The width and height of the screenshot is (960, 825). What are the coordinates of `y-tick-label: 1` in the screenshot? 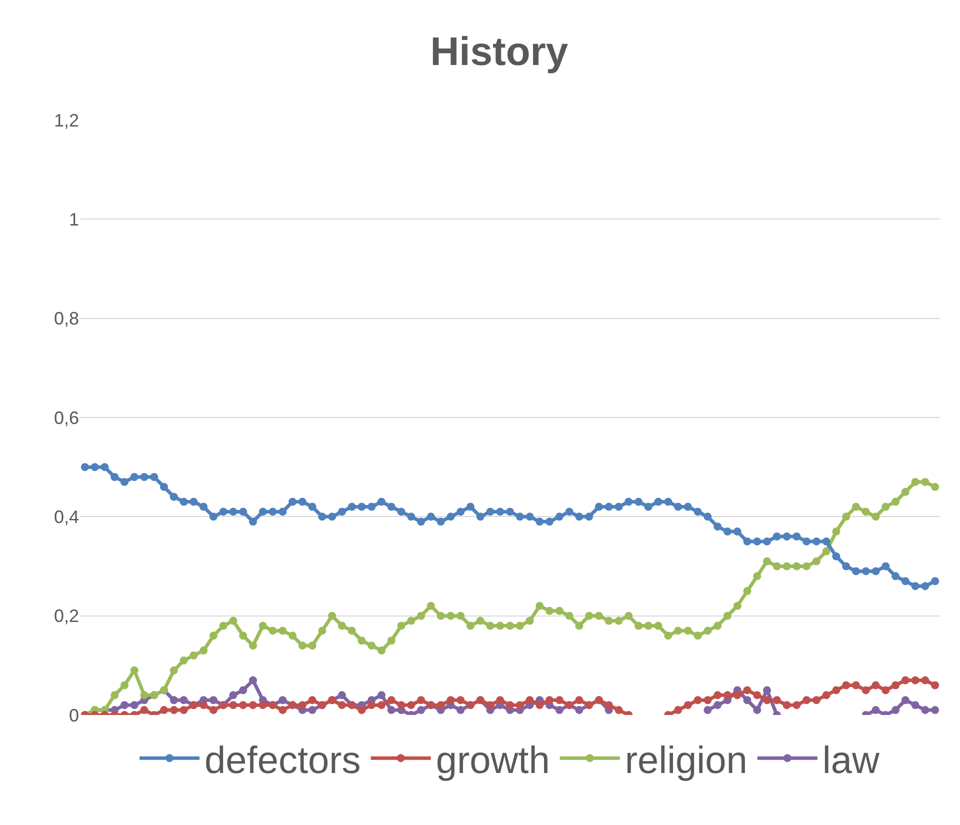 It's located at (73, 219).